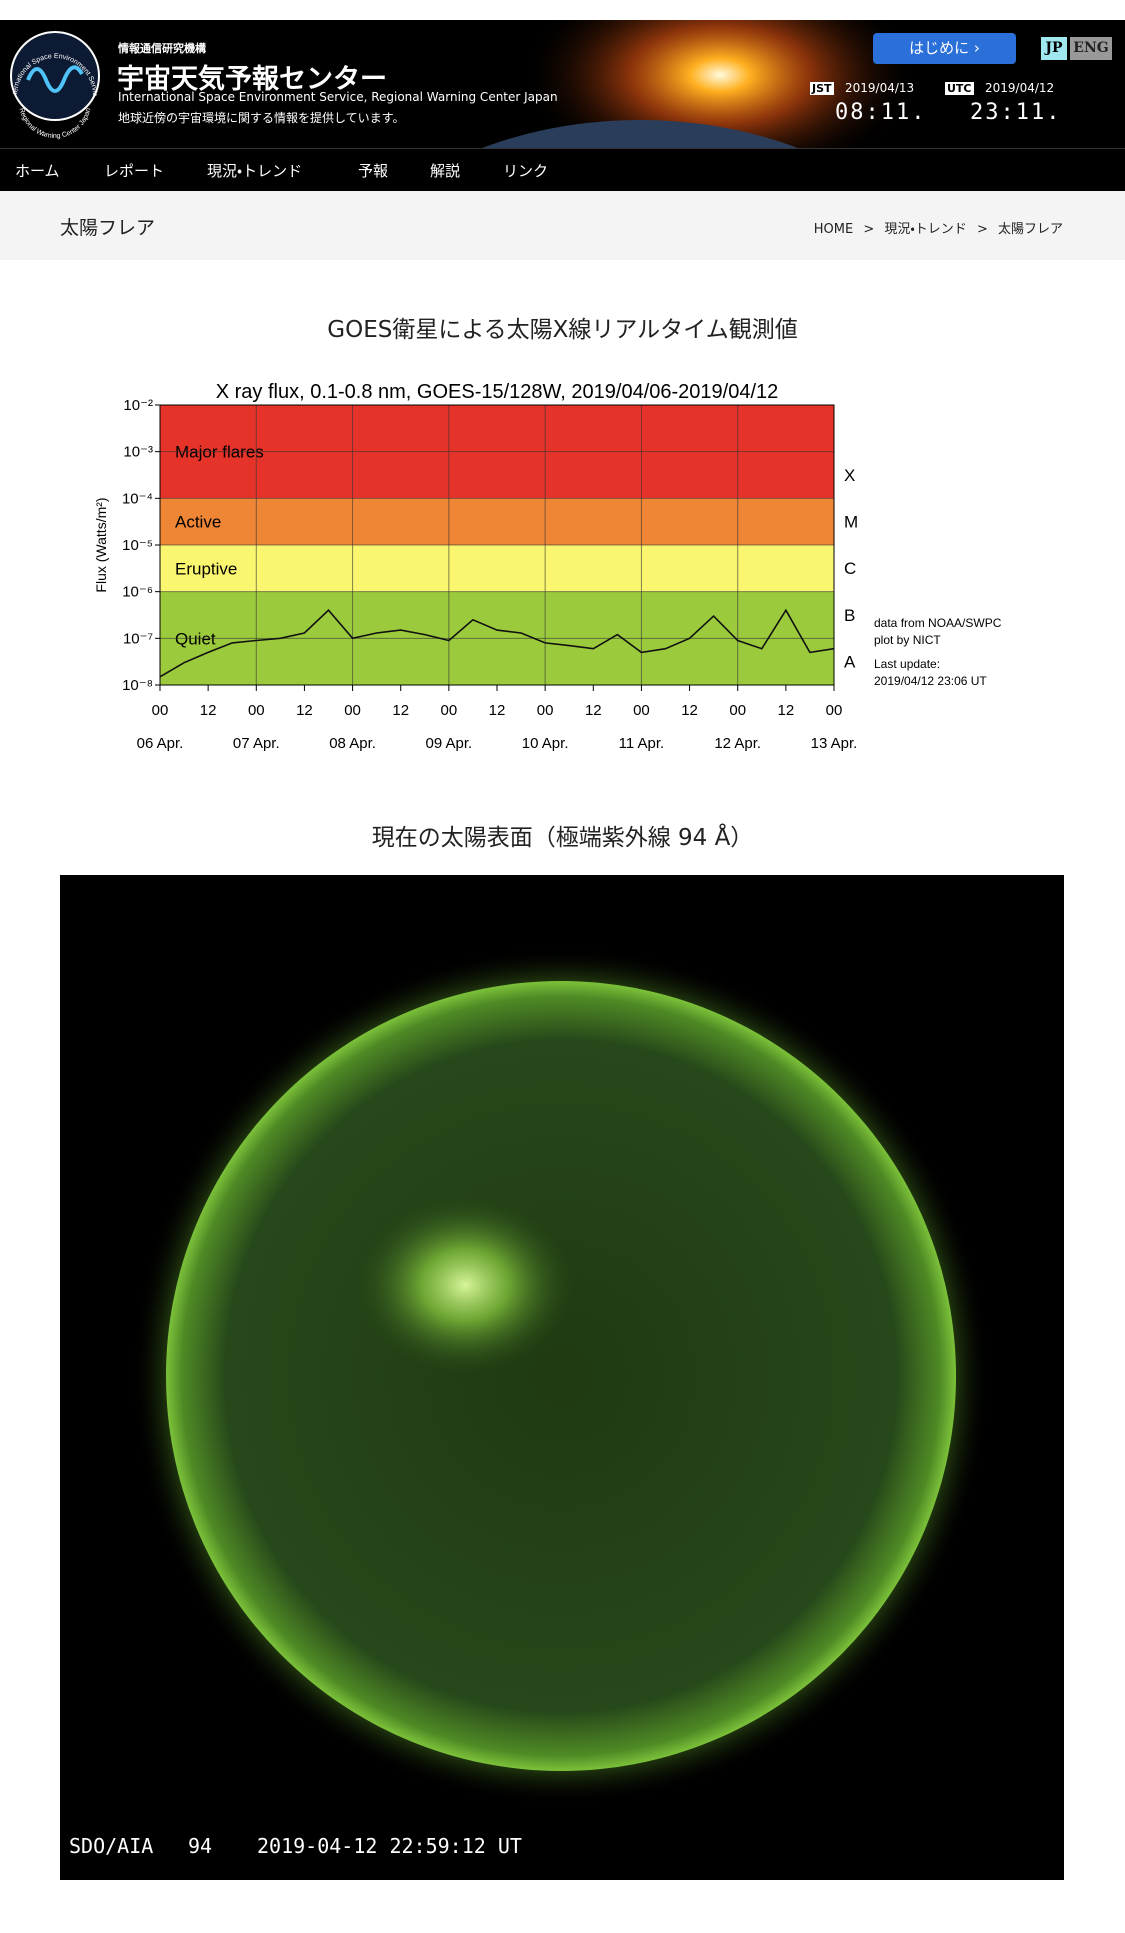 This screenshot has height=1933, width=1125. Describe the element at coordinates (545, 743) in the screenshot. I see `x-date-label: 10 Apr.` at that location.